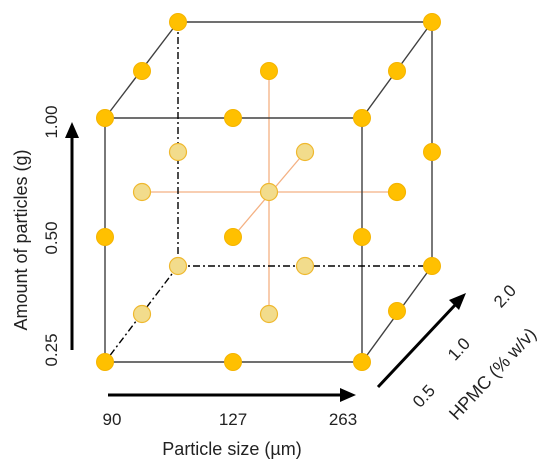  What do you see at coordinates (72, 130) in the screenshot?
I see `y-axis-arrowhead` at bounding box center [72, 130].